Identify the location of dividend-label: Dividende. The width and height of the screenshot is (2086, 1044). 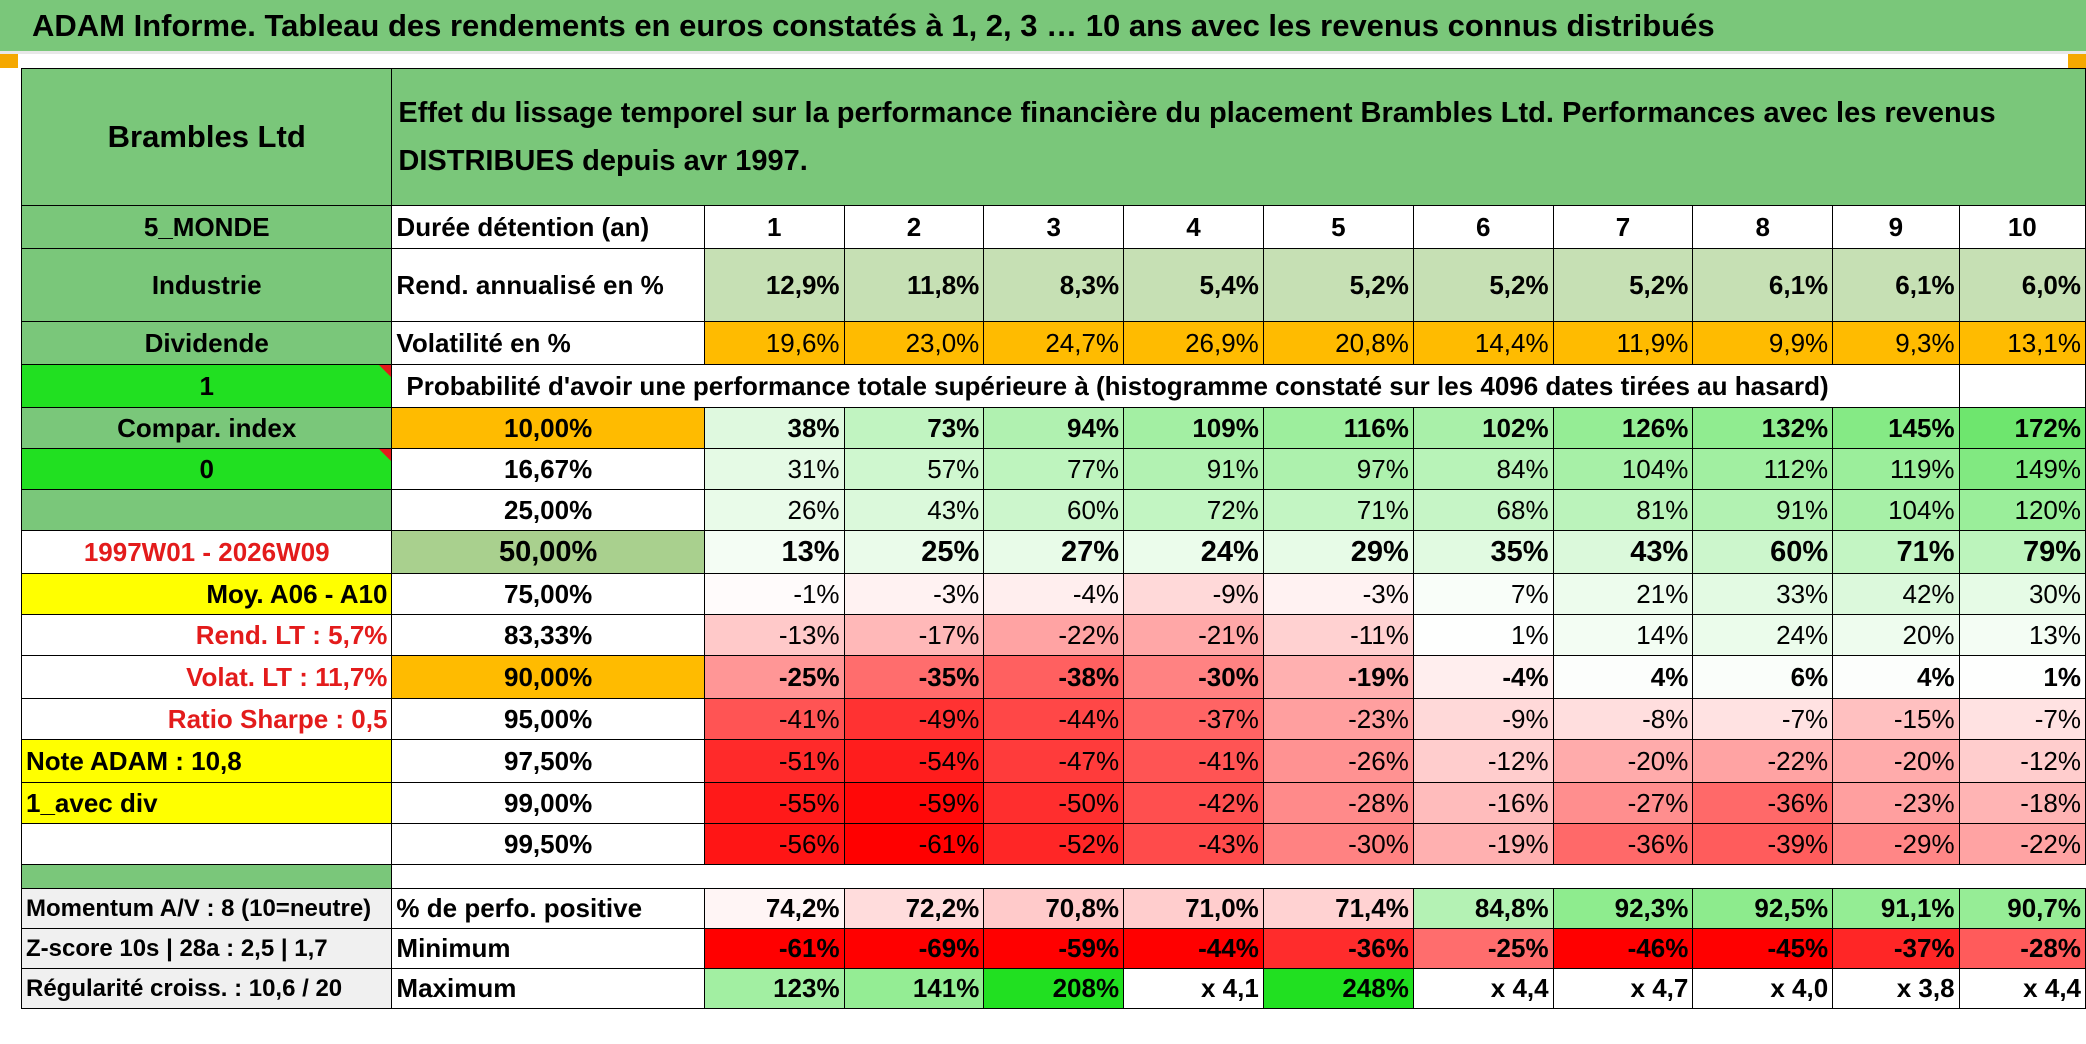
(206, 343).